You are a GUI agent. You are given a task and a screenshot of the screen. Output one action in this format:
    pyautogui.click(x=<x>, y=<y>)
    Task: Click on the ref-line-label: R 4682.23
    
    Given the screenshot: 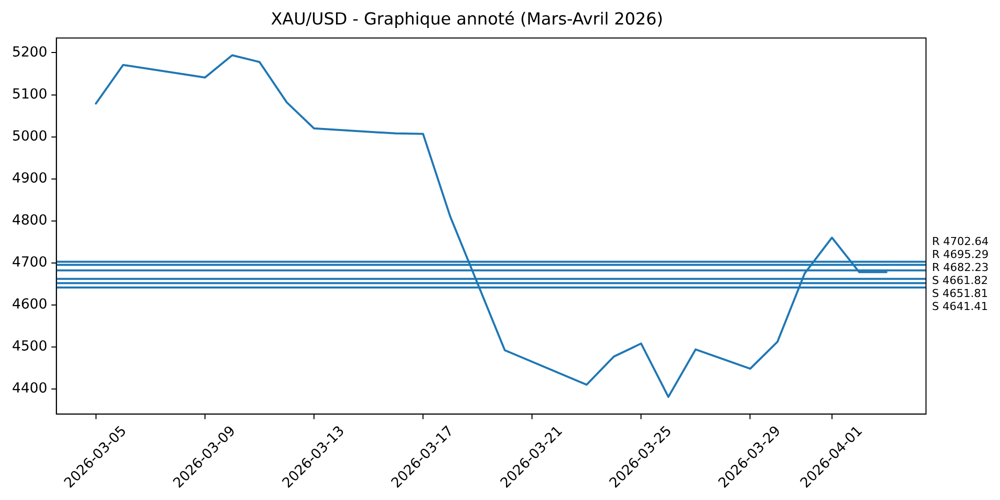 What is the action you would take?
    pyautogui.click(x=960, y=267)
    